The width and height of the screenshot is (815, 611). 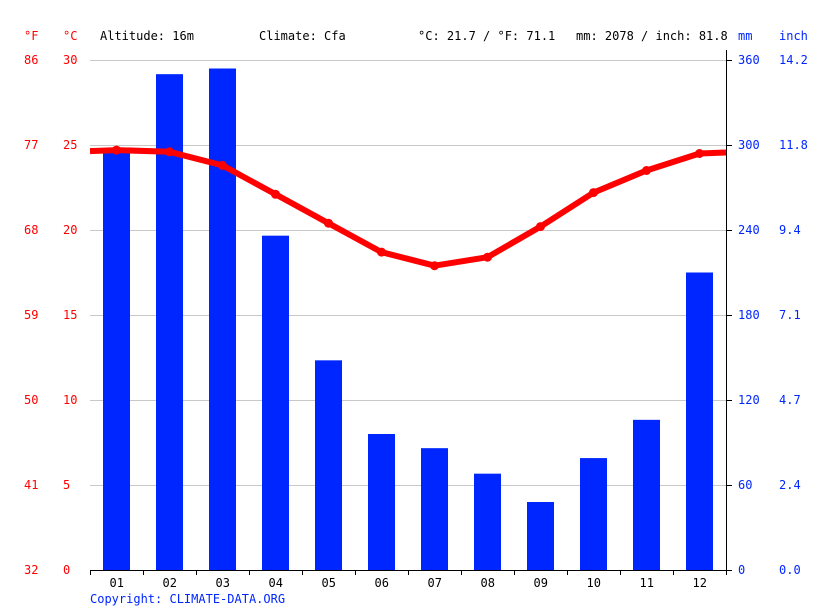 I want to click on climate-label: Climate: Cfa, so click(x=302, y=36).